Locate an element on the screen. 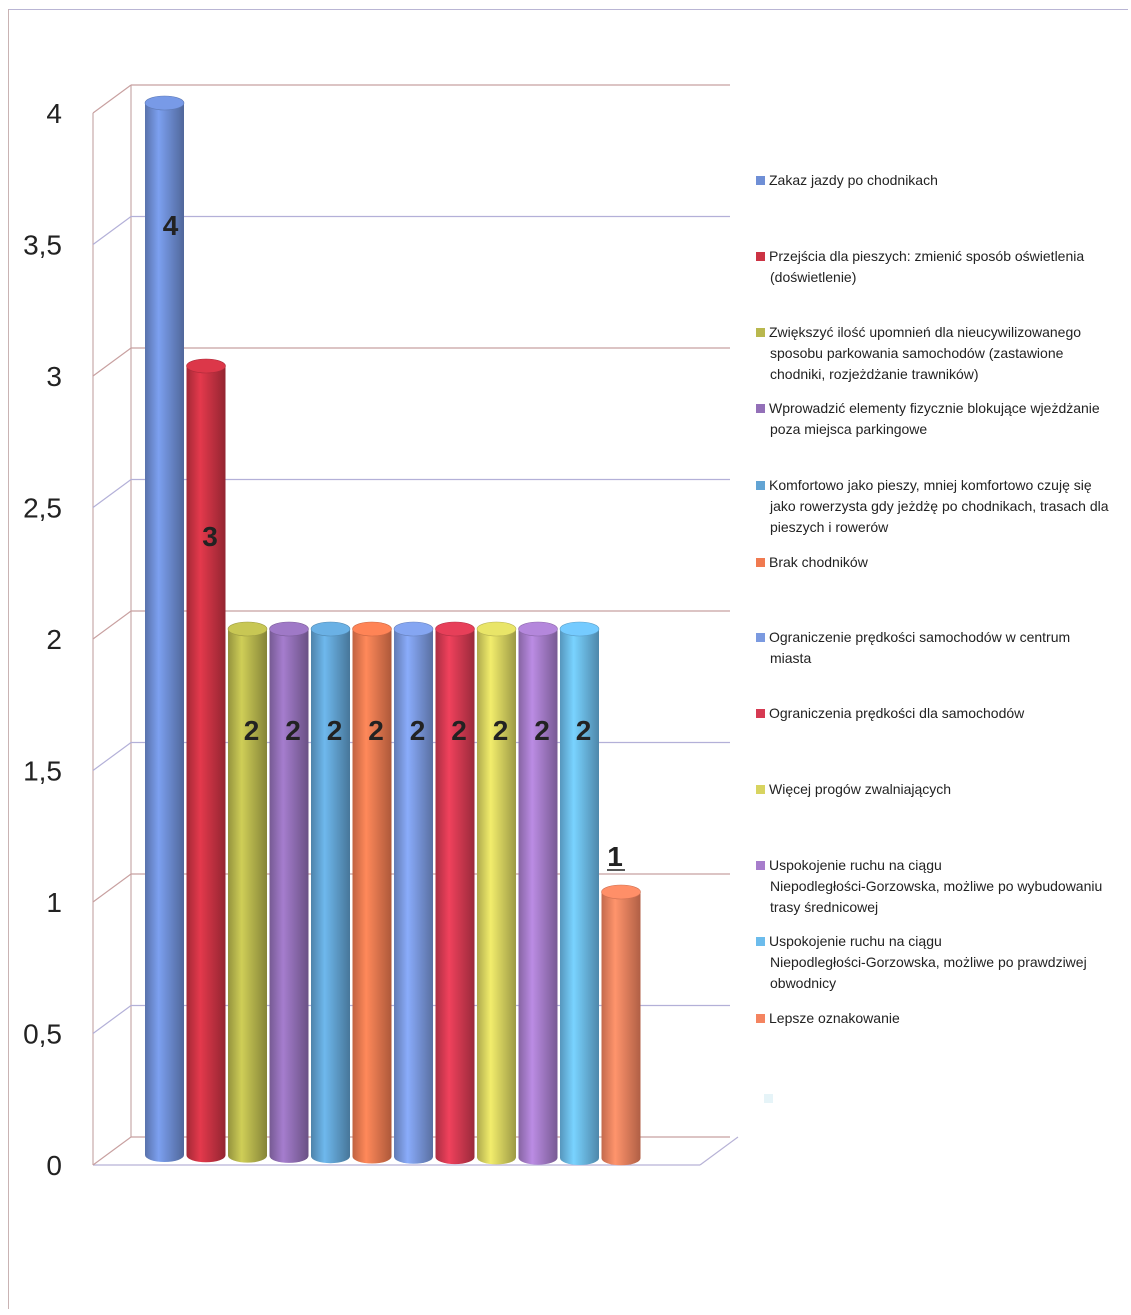 The image size is (1131, 1315). legend-item: Więcej progów zwalniających is located at coordinates (853, 789).